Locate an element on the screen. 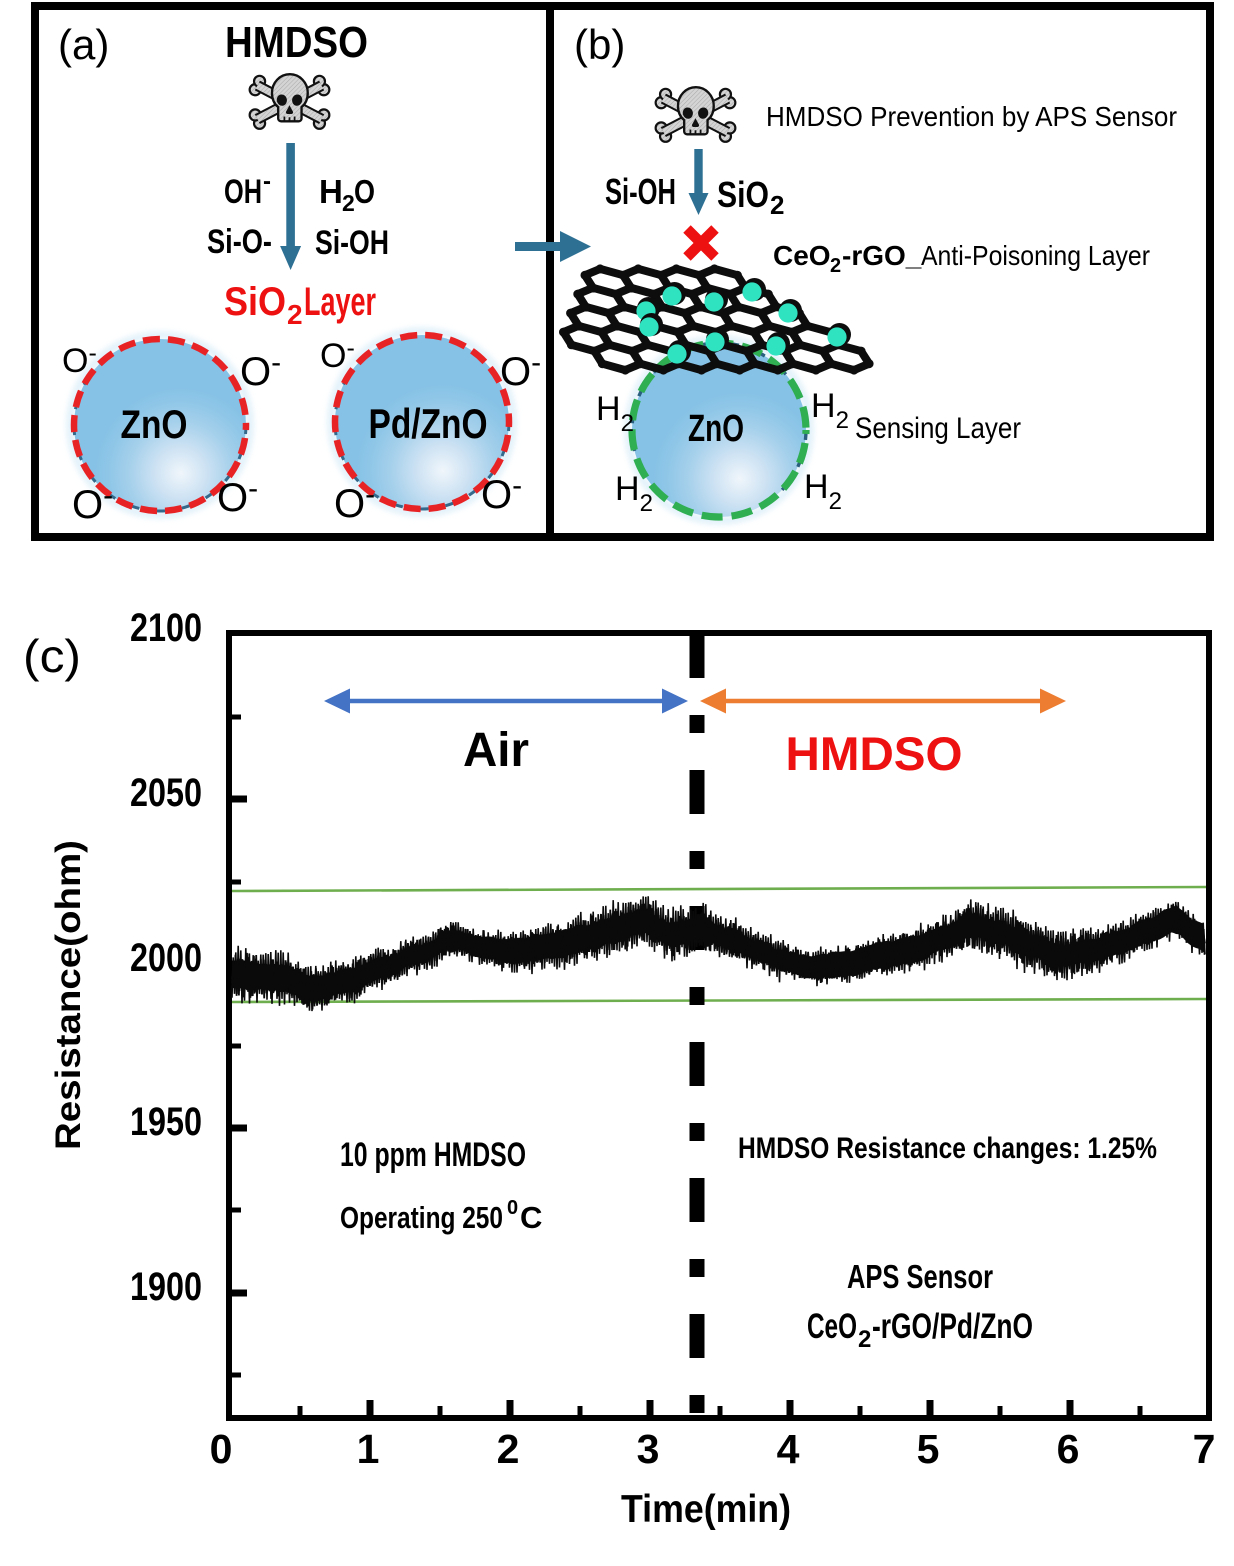 This screenshot has width=1234, height=1566. svg-text: Sensing Layer is located at coordinates (938, 428).